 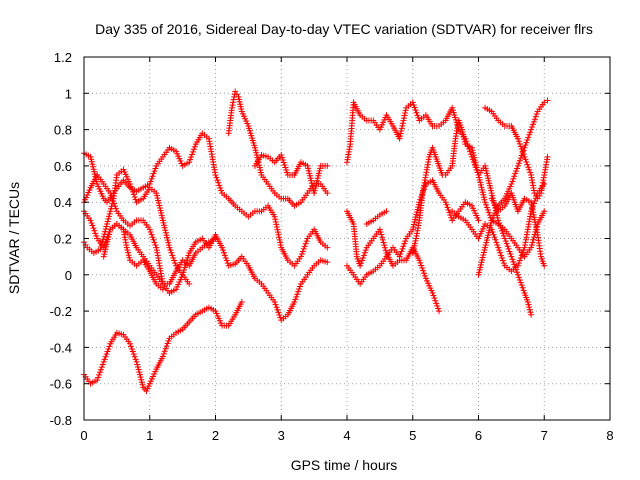 What do you see at coordinates (63, 202) in the screenshot?
I see `y-tick-label: 0.4` at bounding box center [63, 202].